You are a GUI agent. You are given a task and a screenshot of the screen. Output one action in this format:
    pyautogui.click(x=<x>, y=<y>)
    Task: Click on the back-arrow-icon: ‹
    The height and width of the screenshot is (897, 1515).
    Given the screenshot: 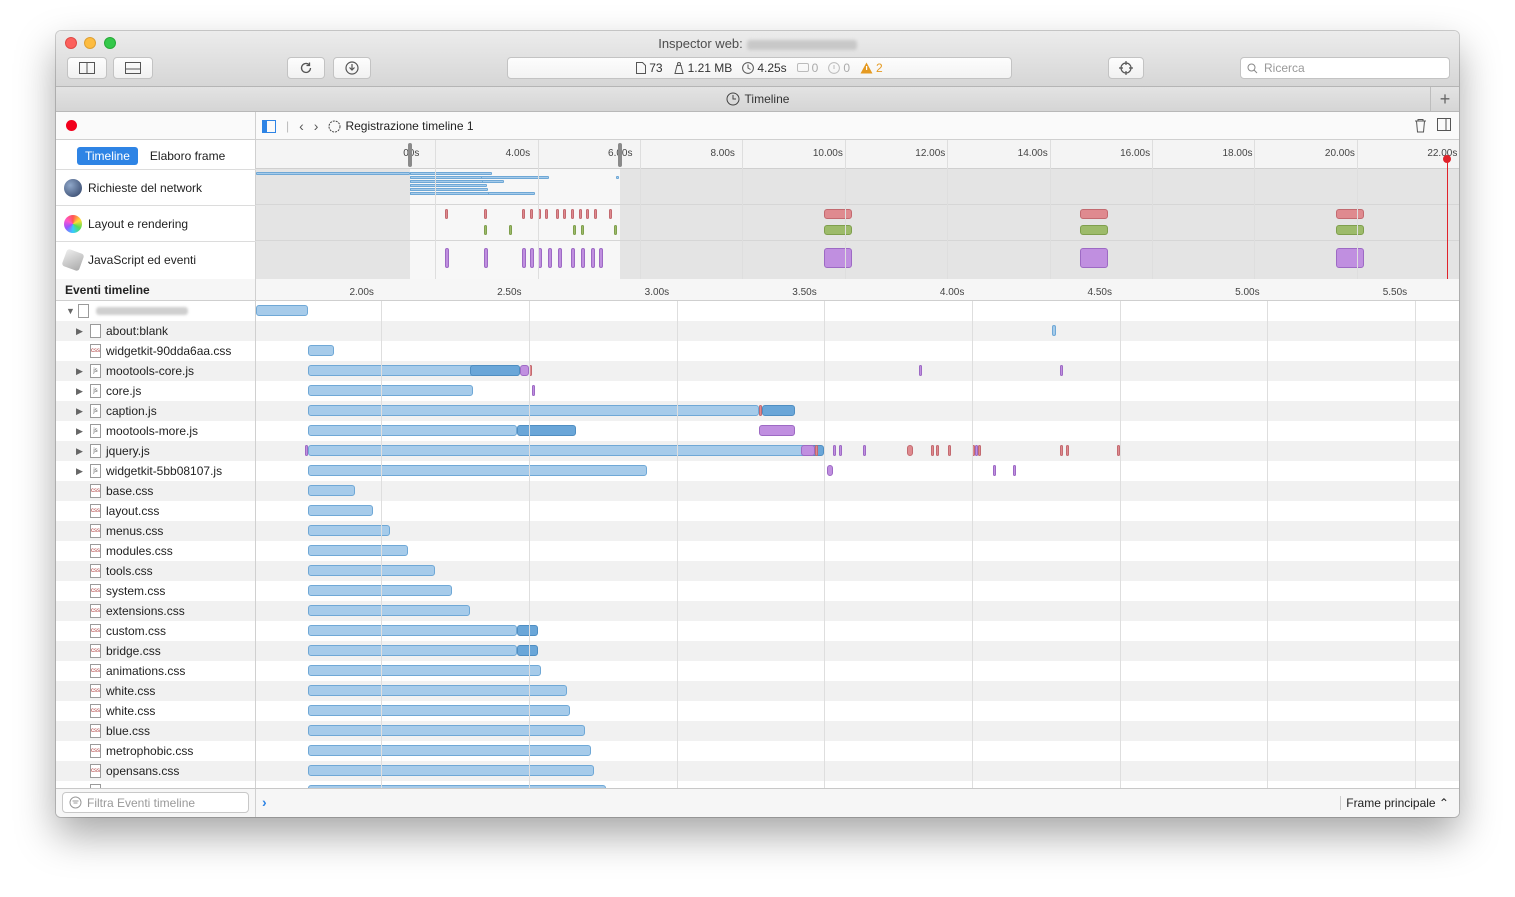 What is the action you would take?
    pyautogui.click(x=301, y=126)
    